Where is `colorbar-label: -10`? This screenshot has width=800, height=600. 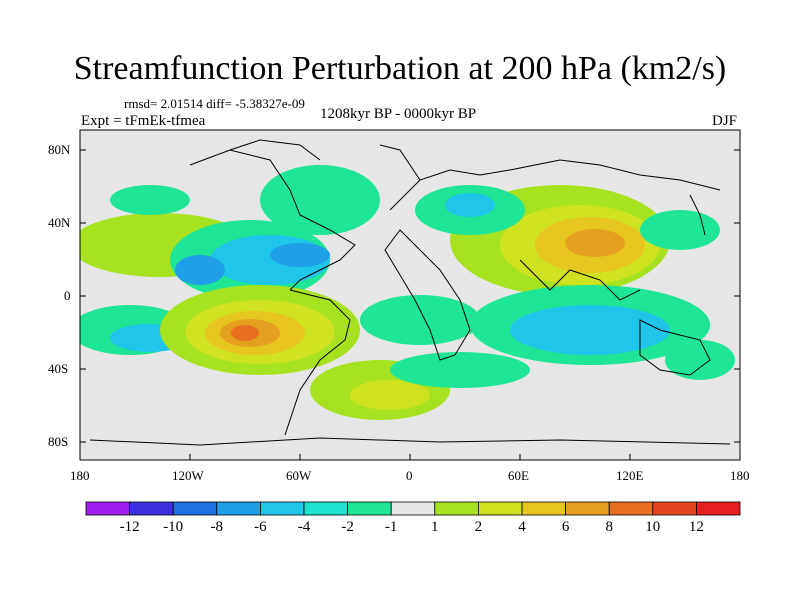 colorbar-label: -10 is located at coordinates (173, 527).